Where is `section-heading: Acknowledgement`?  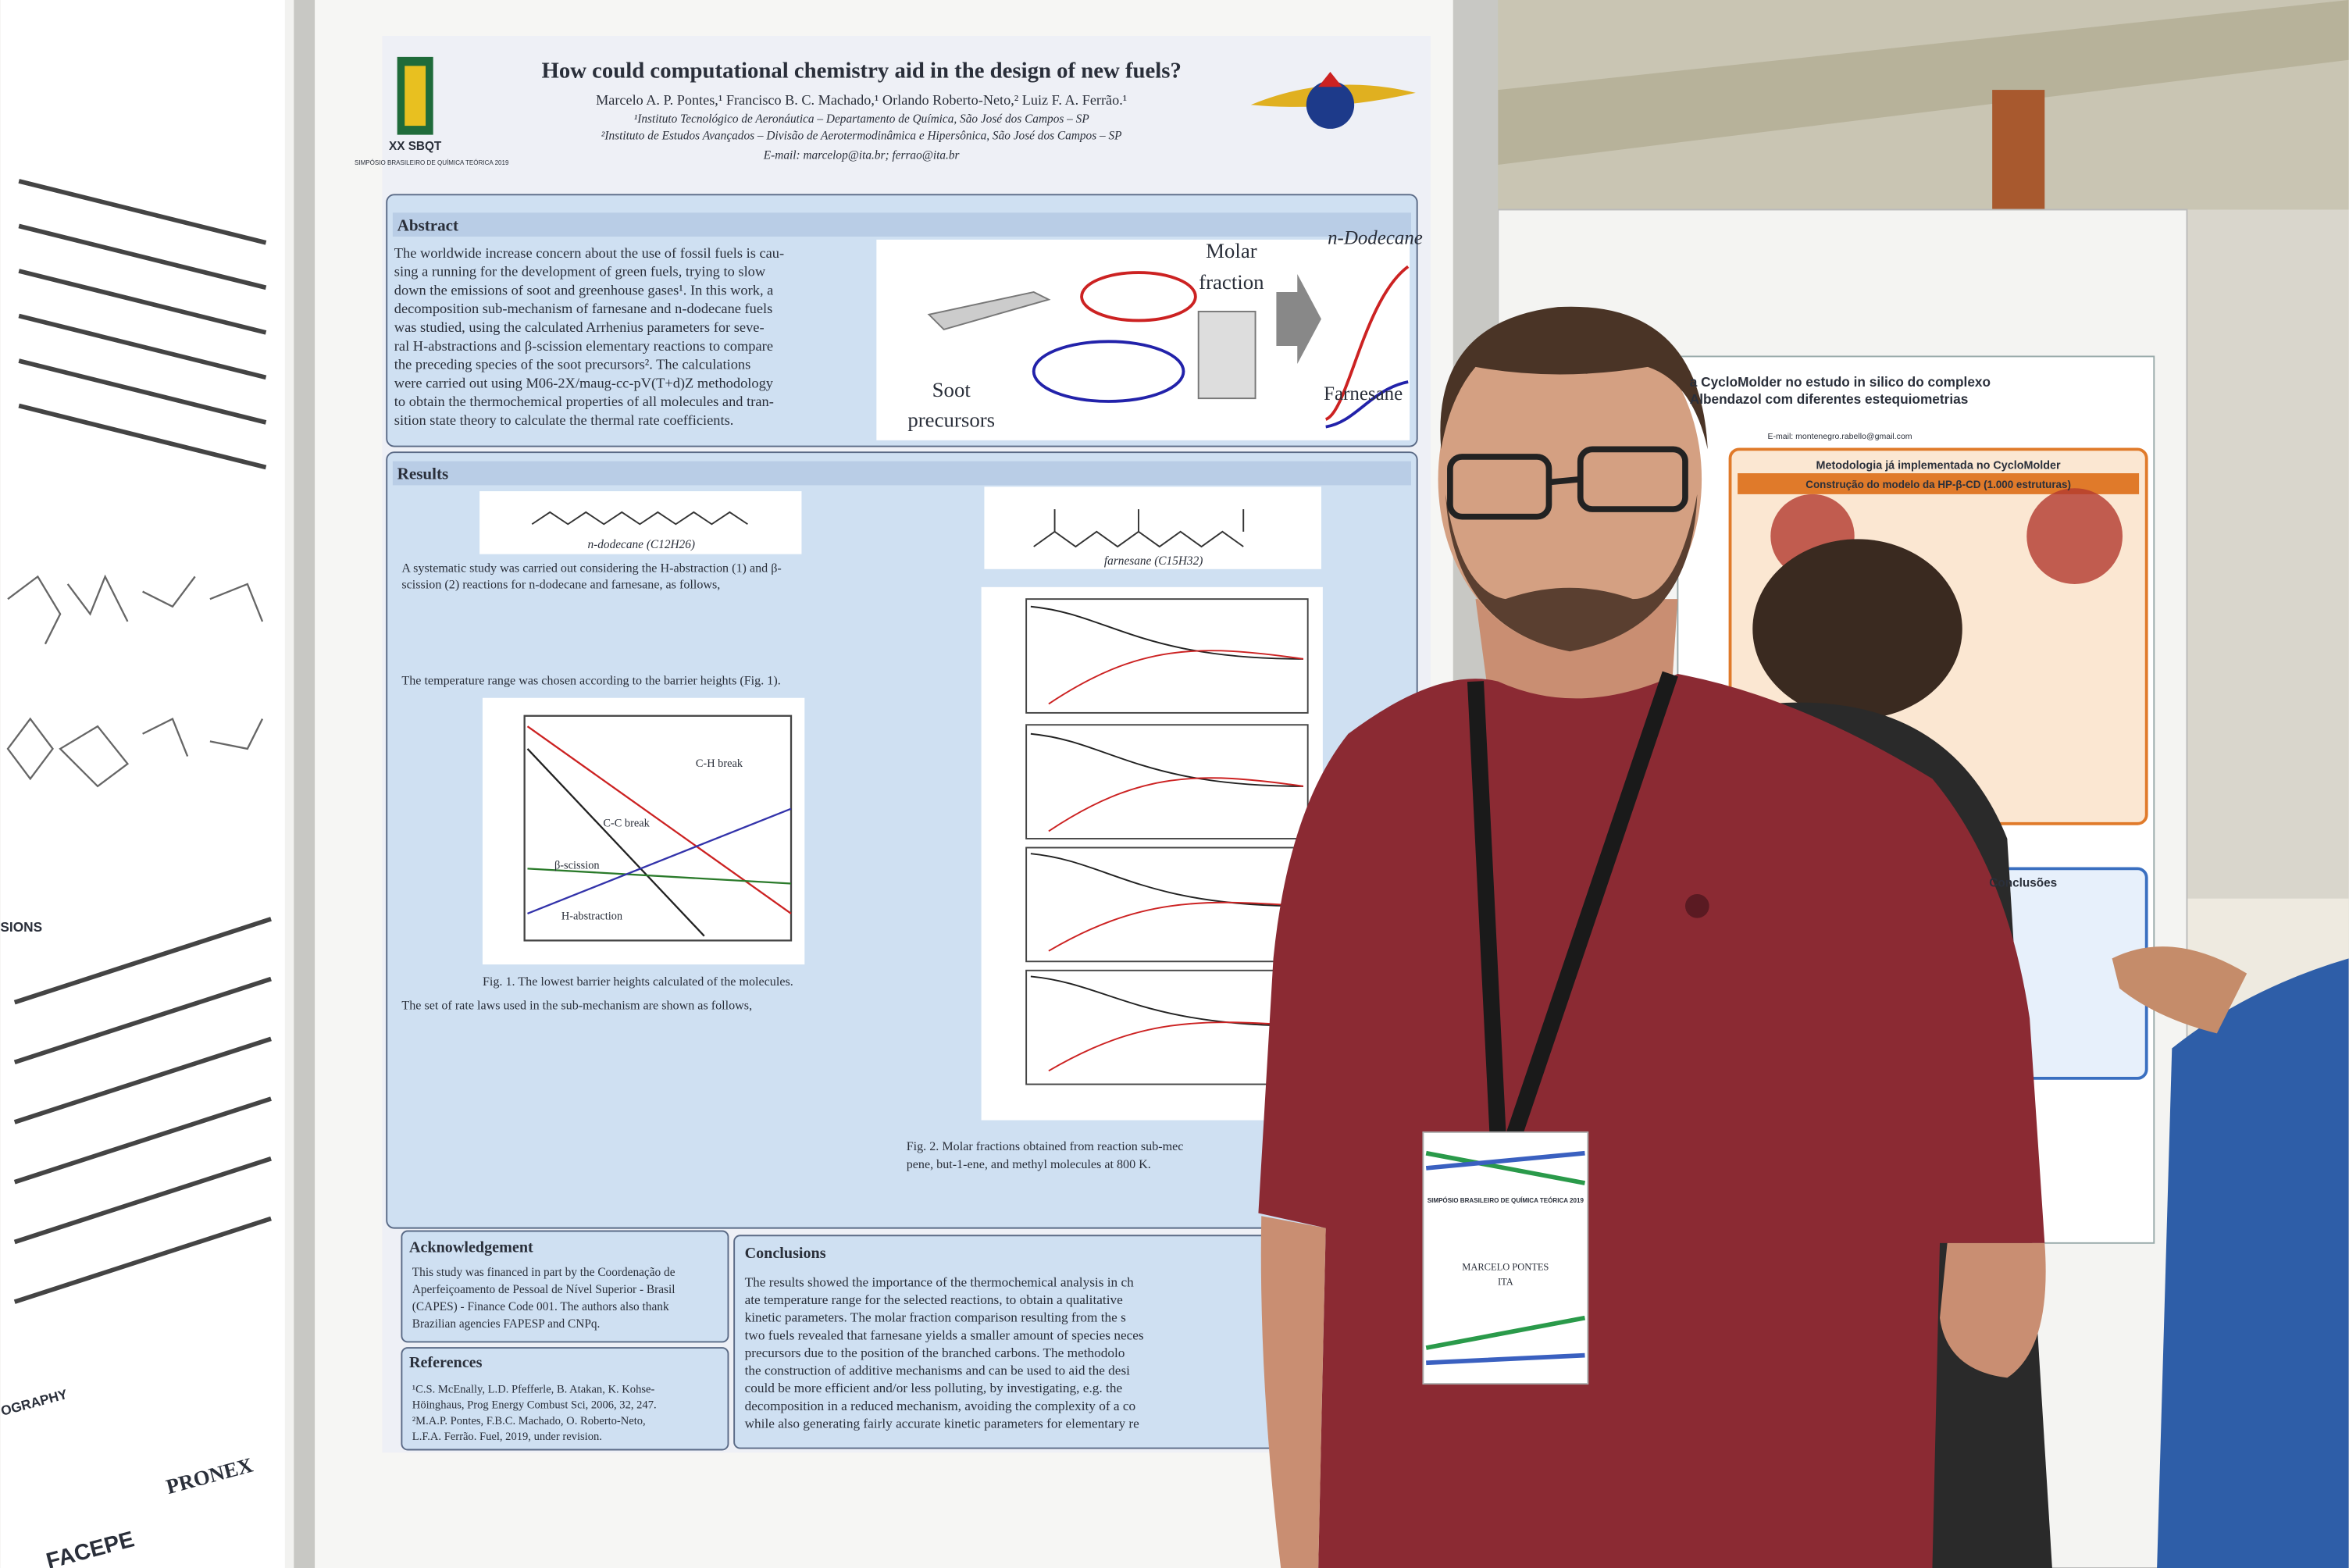
section-heading: Acknowledgement is located at coordinates (471, 1247).